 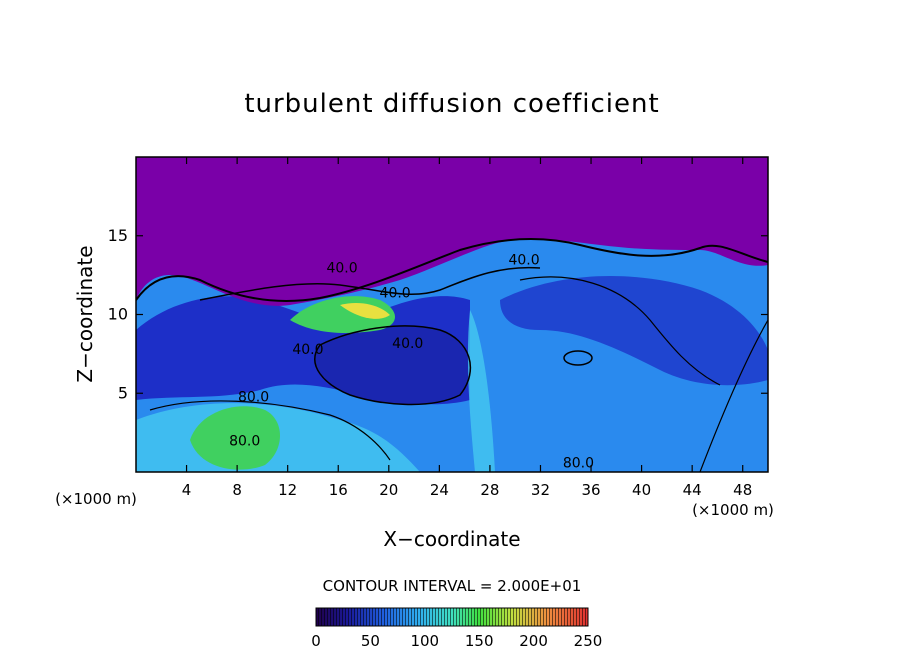 I want to click on colorbar: 0 50 100 150 200 250, so click(x=456, y=628).